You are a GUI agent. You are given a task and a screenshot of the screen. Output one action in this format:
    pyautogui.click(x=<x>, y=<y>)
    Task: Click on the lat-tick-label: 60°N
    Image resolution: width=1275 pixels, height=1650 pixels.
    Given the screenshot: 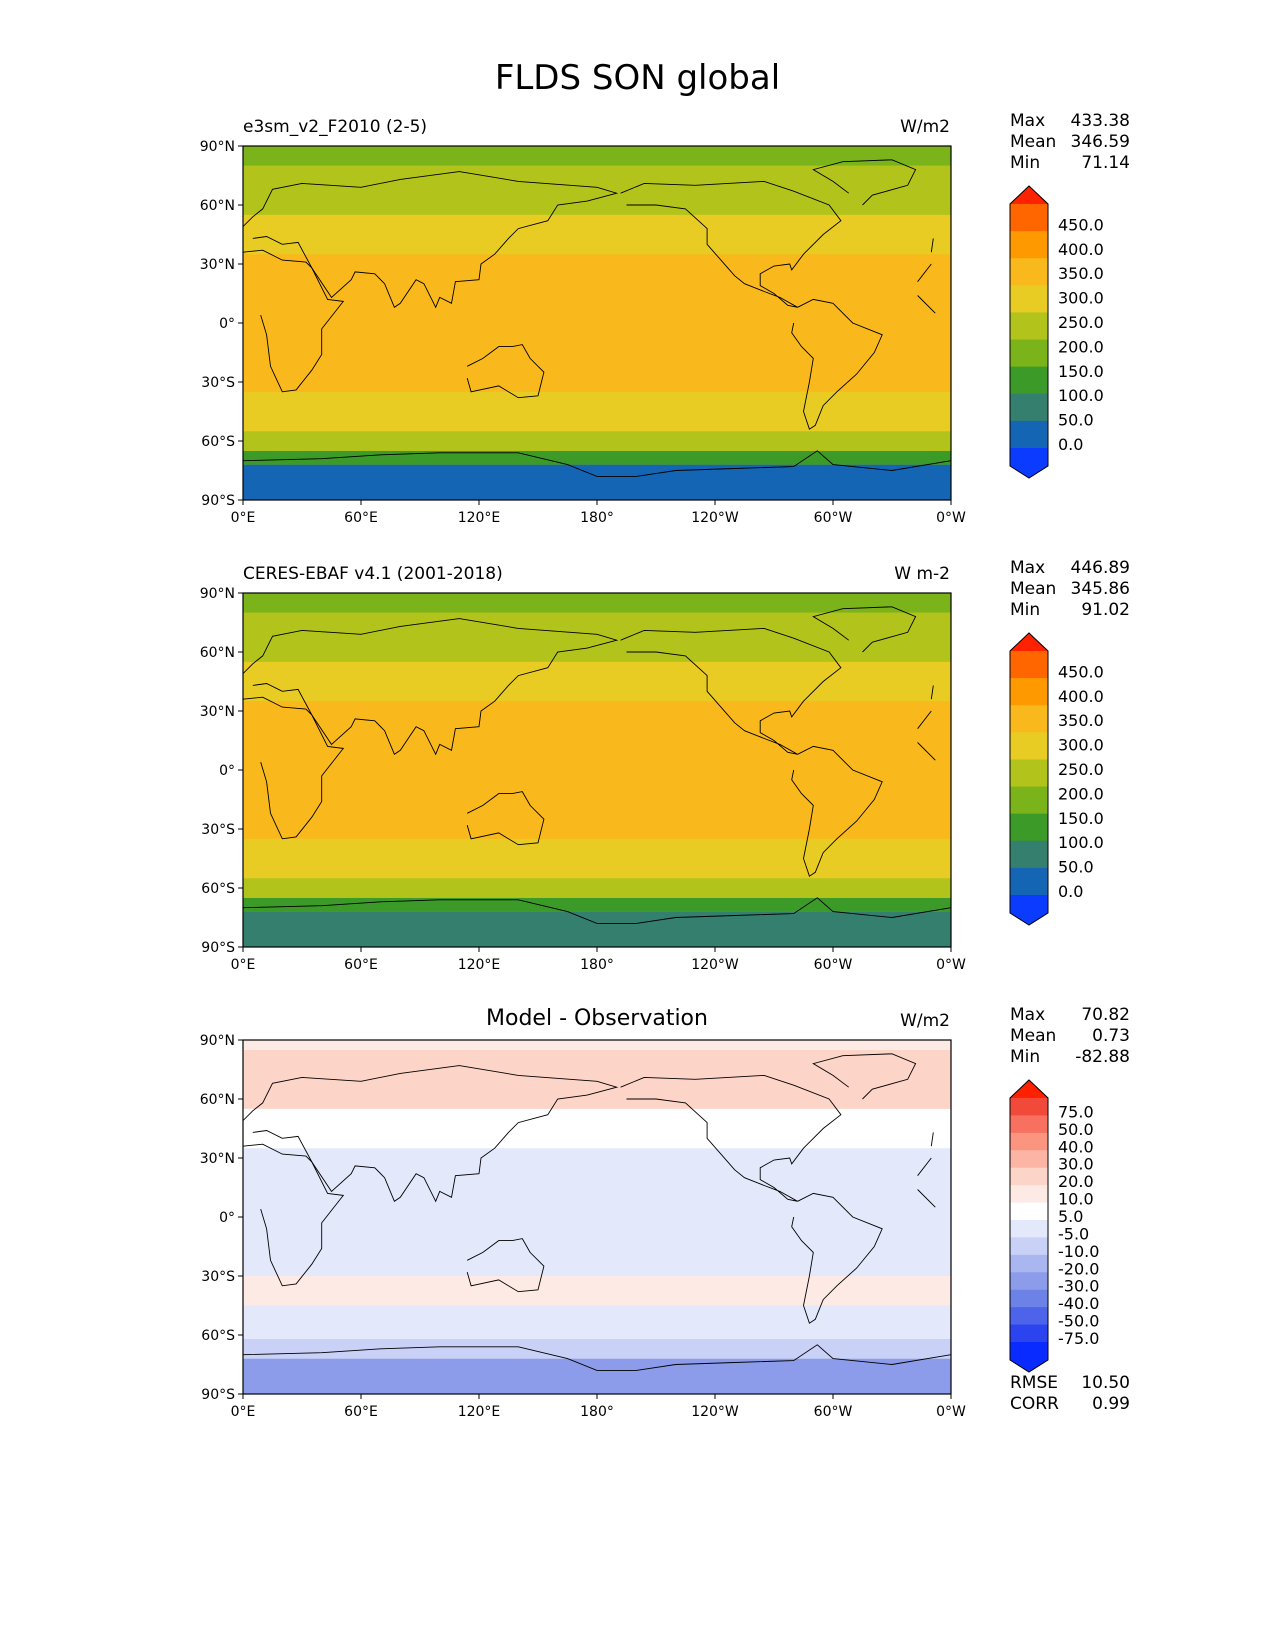 What is the action you would take?
    pyautogui.click(x=217, y=1100)
    